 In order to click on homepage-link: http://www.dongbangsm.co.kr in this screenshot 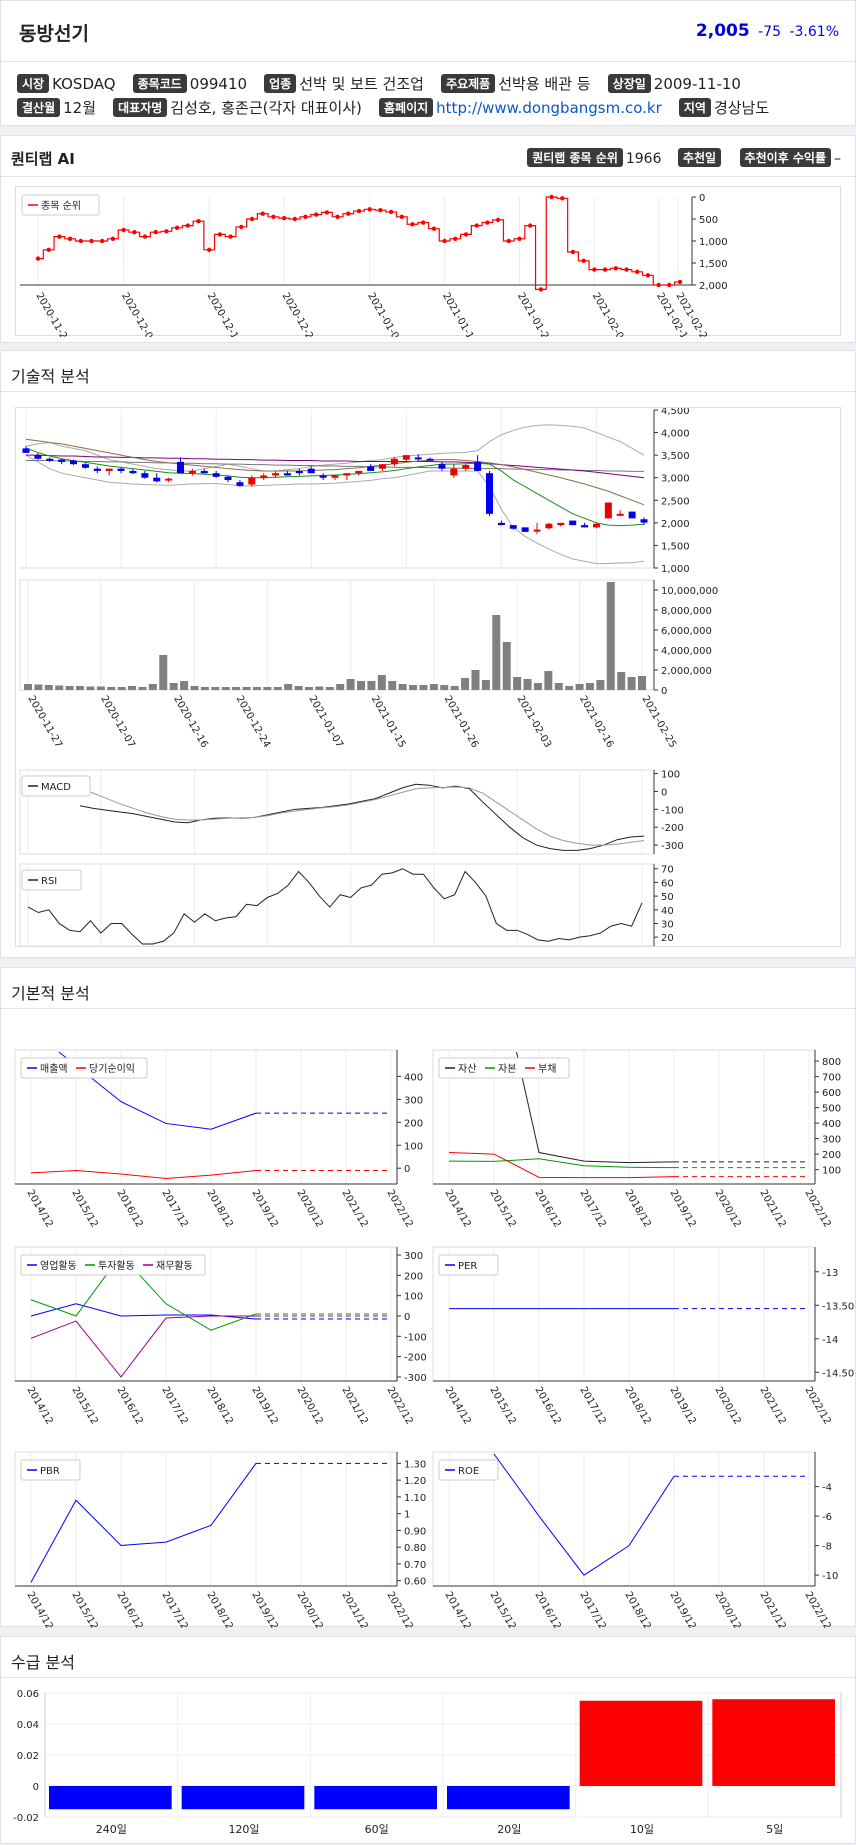, I will do `click(549, 108)`.